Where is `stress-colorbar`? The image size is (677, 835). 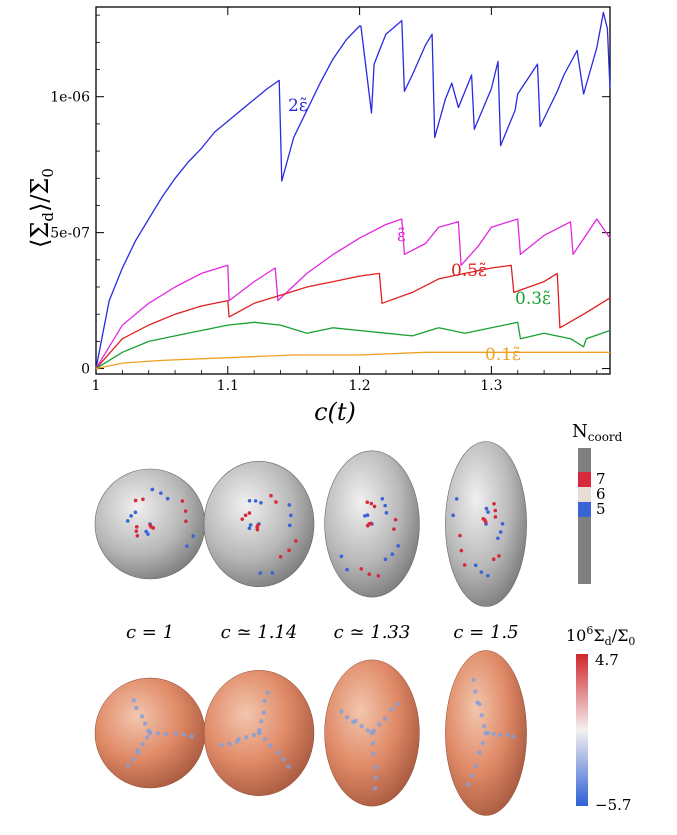 stress-colorbar is located at coordinates (582, 730).